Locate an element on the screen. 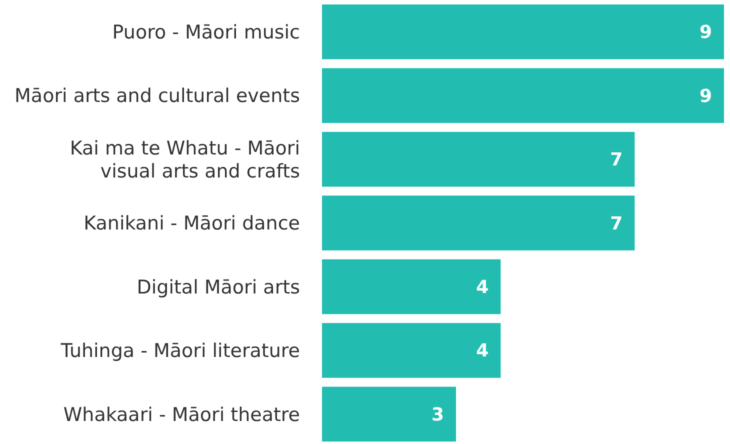  y-tick-label: Māori arts and cultural events is located at coordinates (157, 96).